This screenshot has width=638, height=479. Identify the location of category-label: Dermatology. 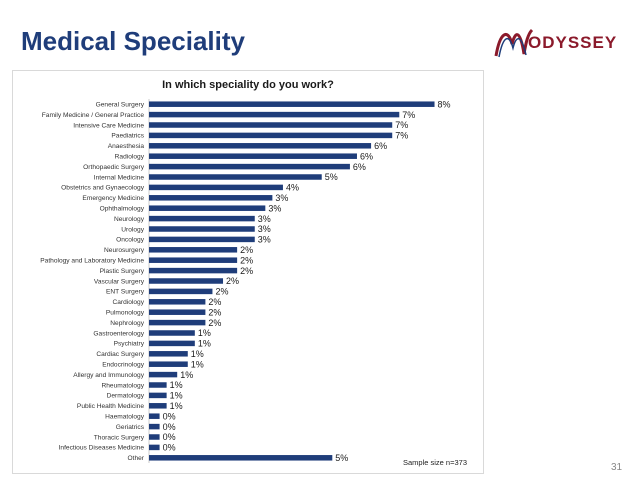
(126, 396).